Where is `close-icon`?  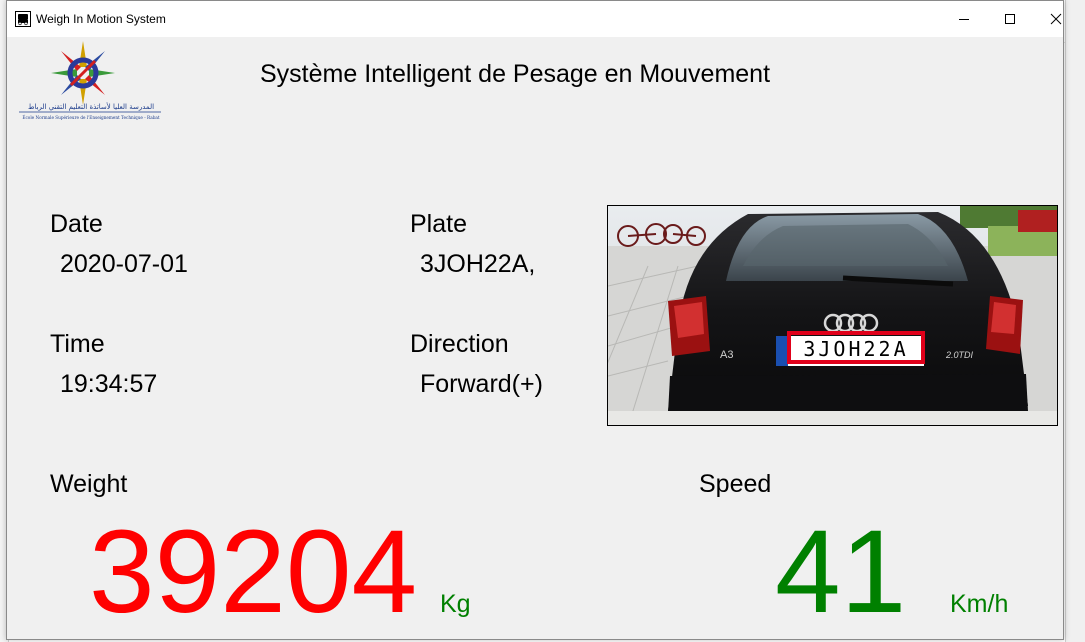
close-icon is located at coordinates (1056, 19).